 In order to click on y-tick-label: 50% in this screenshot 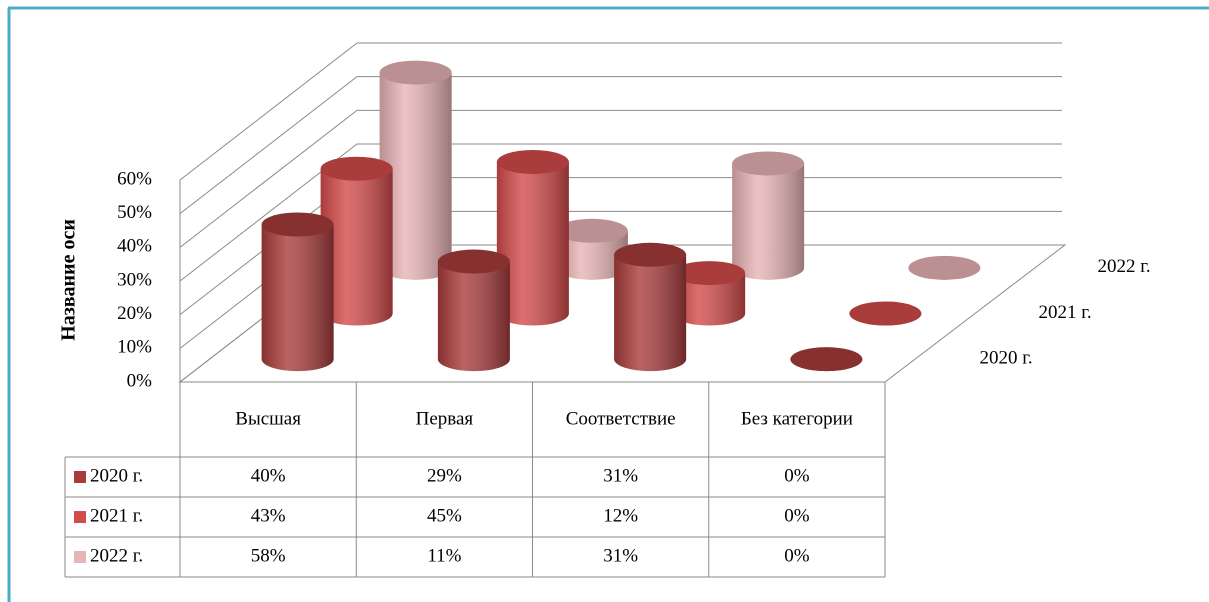, I will do `click(134, 212)`.